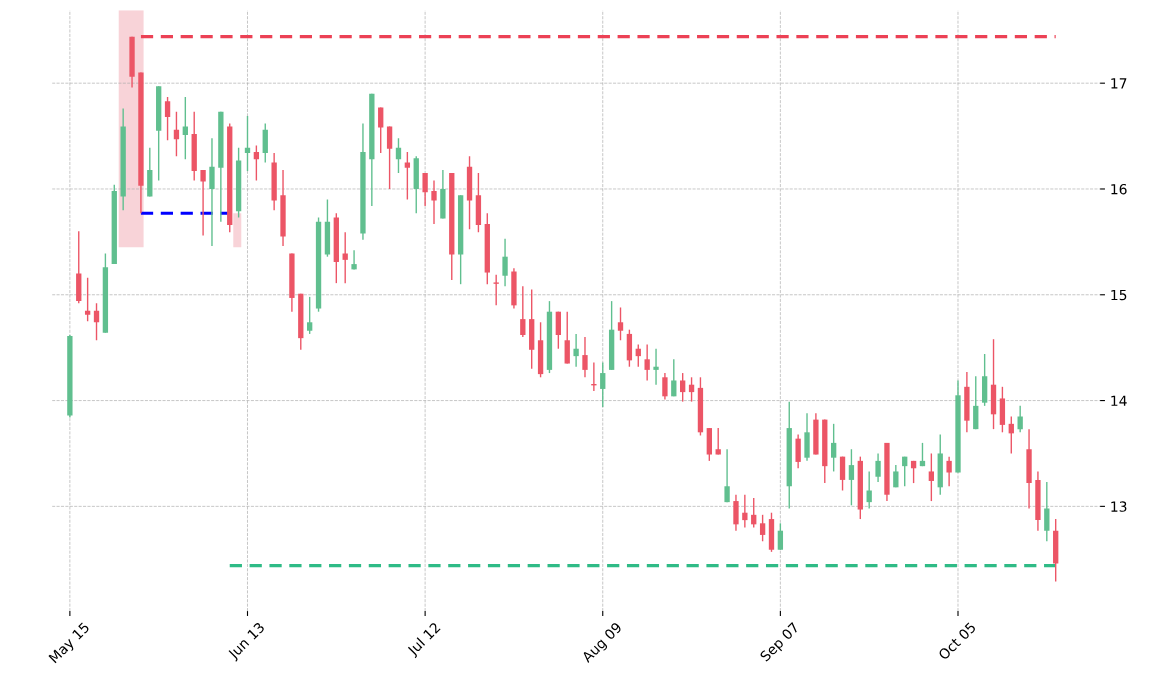  I want to click on x-tick-label: Oct 05, so click(957, 641).